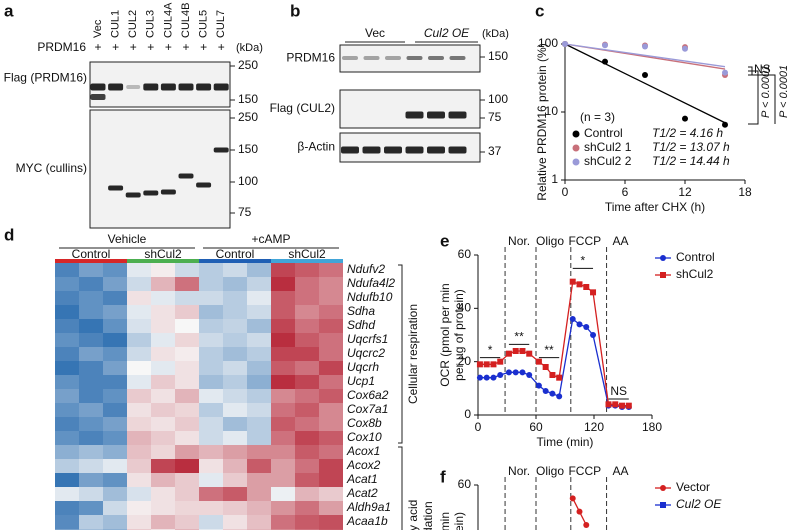 The width and height of the screenshot is (800, 530). Describe the element at coordinates (364, 437) in the screenshot. I see `gene-label: Cox10` at that location.